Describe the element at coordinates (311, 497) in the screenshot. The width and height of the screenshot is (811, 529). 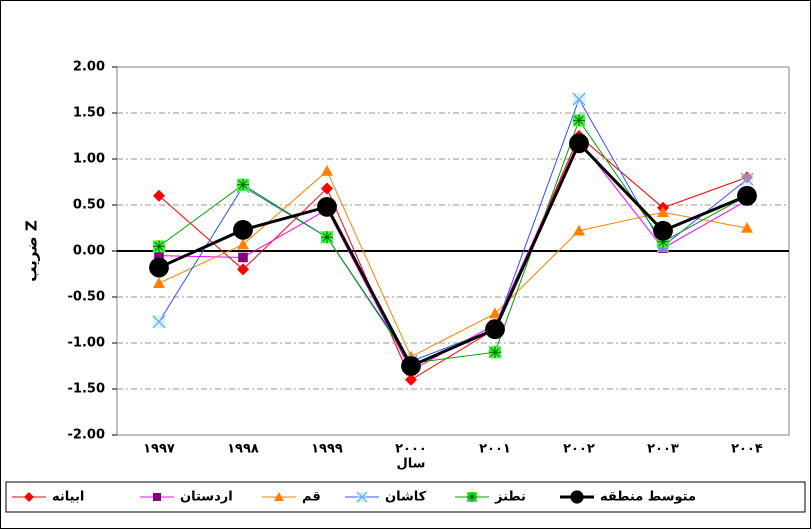
I see `legend-label: قم` at that location.